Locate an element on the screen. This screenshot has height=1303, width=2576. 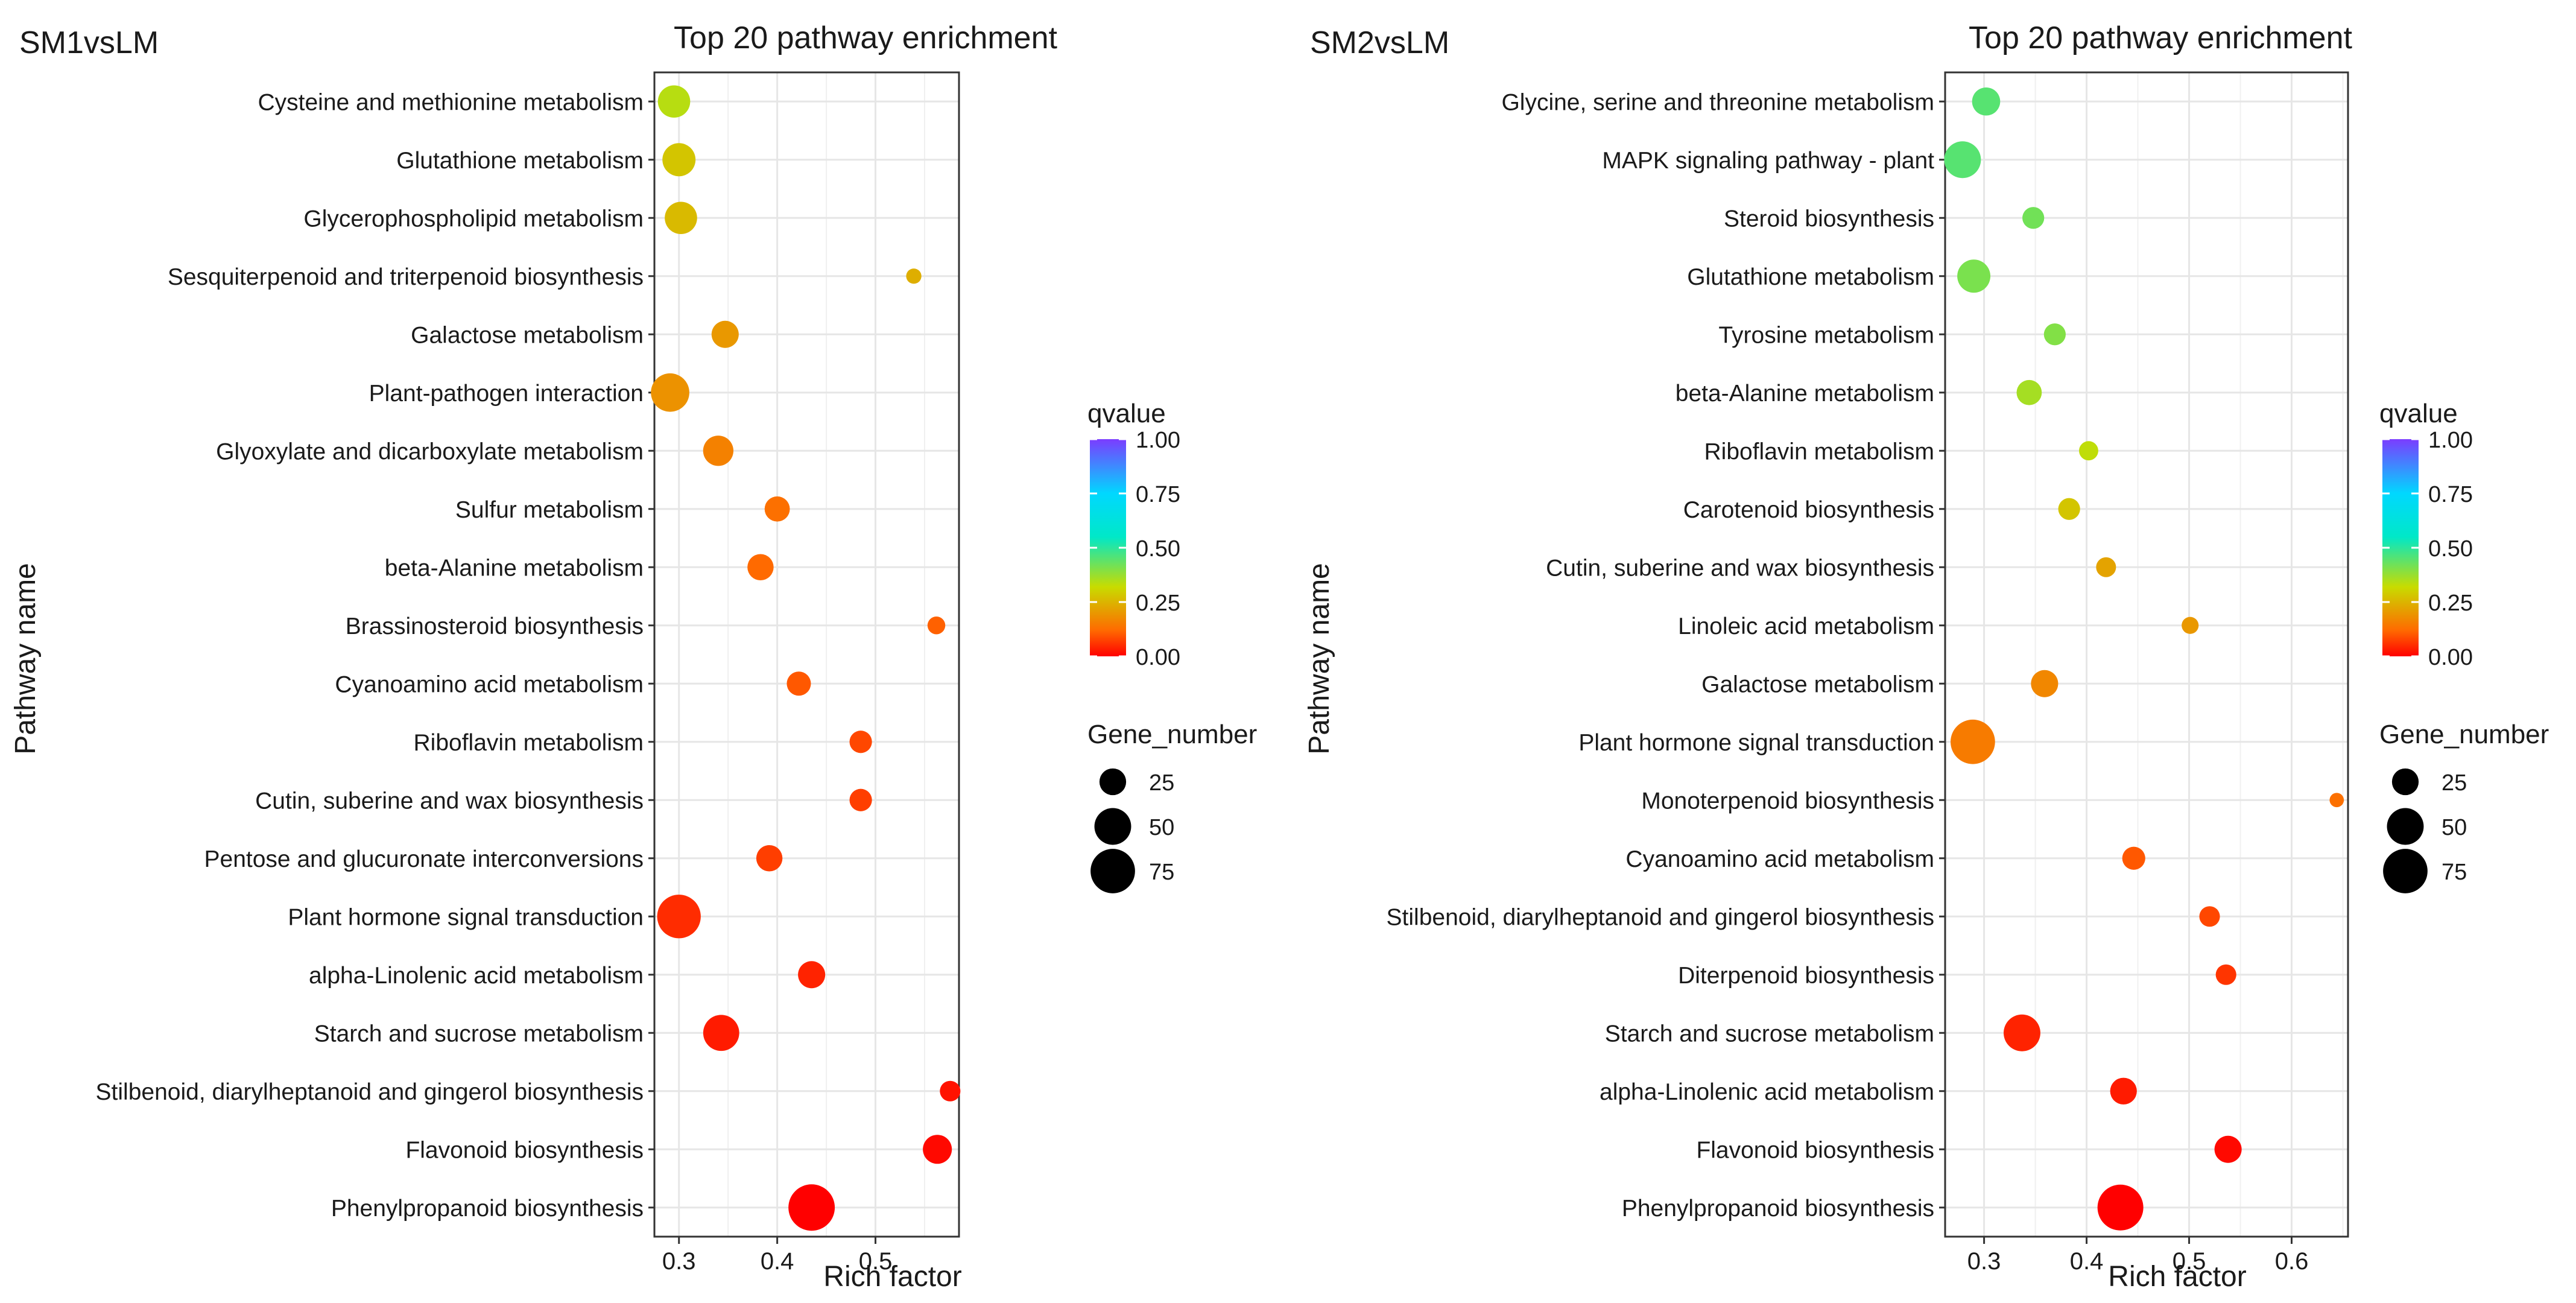
x-tick-label: 0.3 is located at coordinates (1984, 1261).